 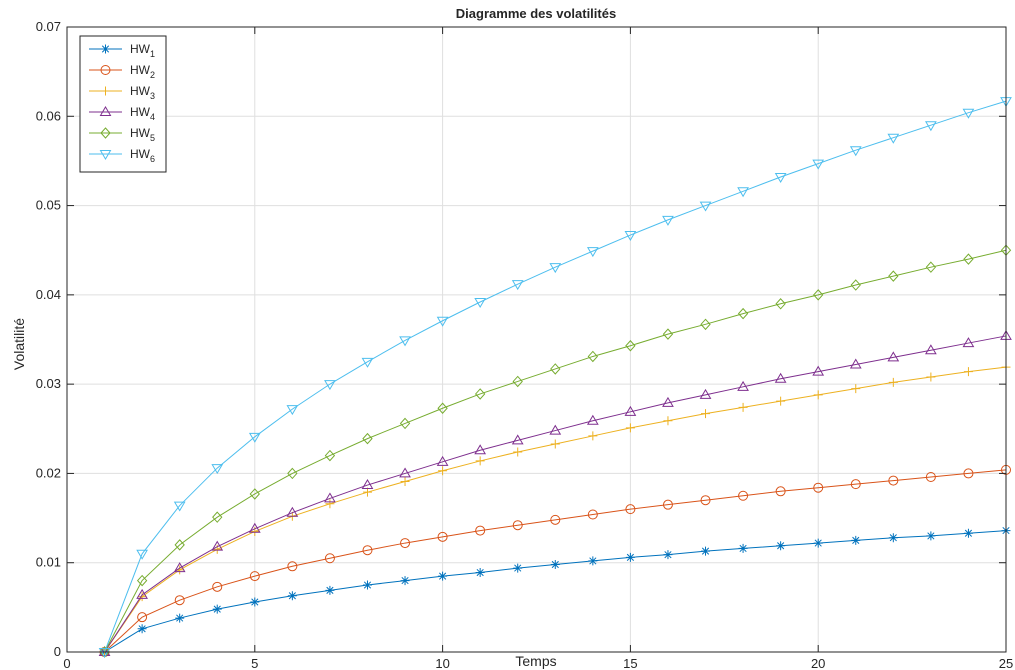 What do you see at coordinates (152, 96) in the screenshot?
I see `legend-label-subscript: 3` at bounding box center [152, 96].